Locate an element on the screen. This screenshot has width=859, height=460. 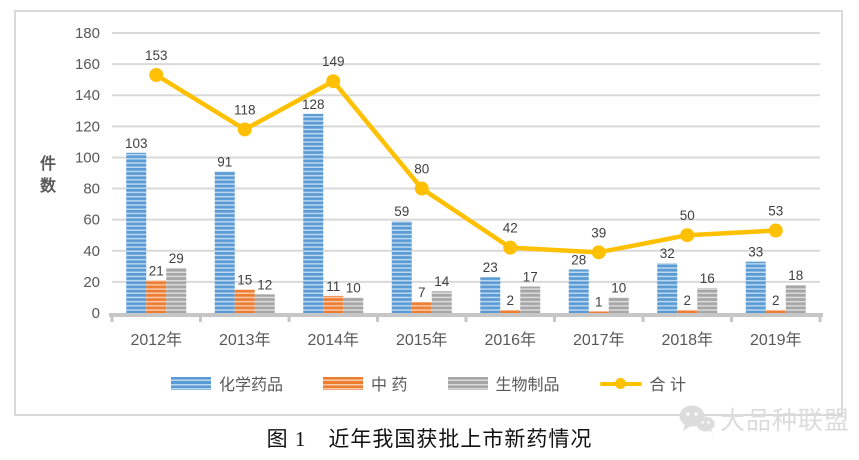
y-tick-label: 40 is located at coordinates (91, 251).